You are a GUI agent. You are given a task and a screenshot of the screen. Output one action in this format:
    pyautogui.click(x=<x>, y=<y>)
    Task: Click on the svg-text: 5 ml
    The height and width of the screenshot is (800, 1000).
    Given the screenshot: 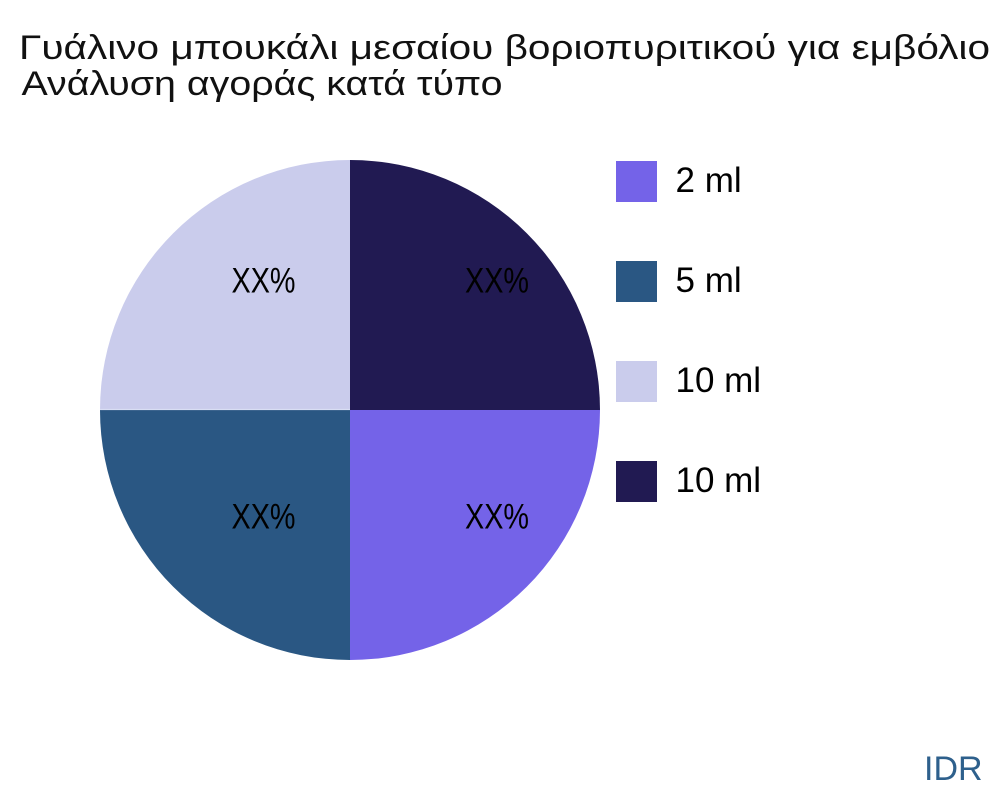 What is the action you would take?
    pyautogui.click(x=709, y=280)
    